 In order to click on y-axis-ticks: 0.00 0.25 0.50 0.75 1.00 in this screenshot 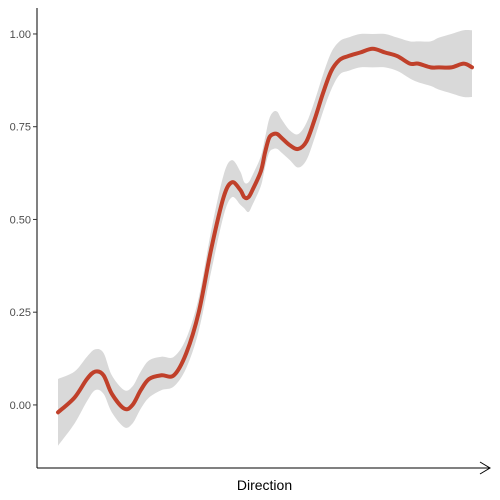, I will do `click(23, 220)`.